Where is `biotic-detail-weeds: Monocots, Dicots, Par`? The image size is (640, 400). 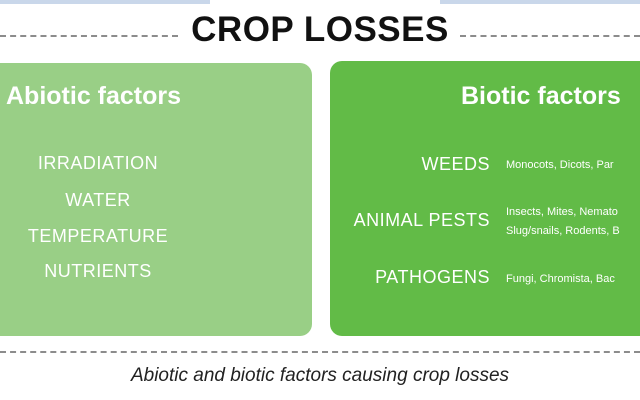
biotic-detail-weeds: Monocots, Dicots, Par is located at coordinates (560, 165).